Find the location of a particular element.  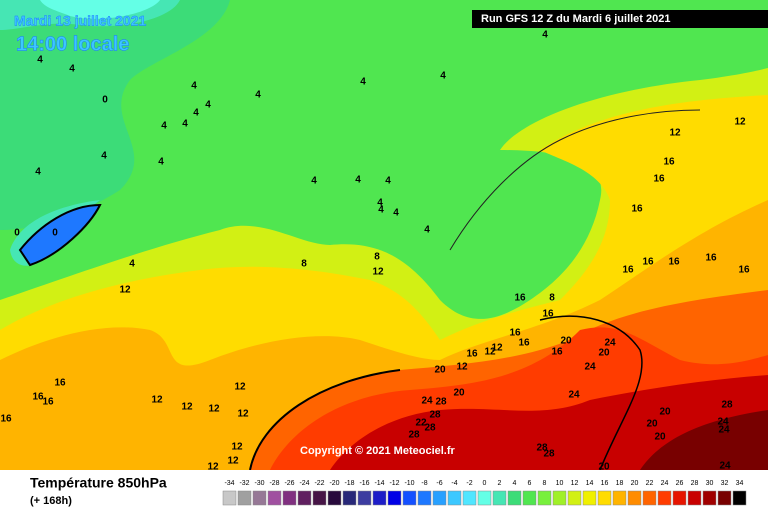

scale-label: -26 is located at coordinates (289, 483).